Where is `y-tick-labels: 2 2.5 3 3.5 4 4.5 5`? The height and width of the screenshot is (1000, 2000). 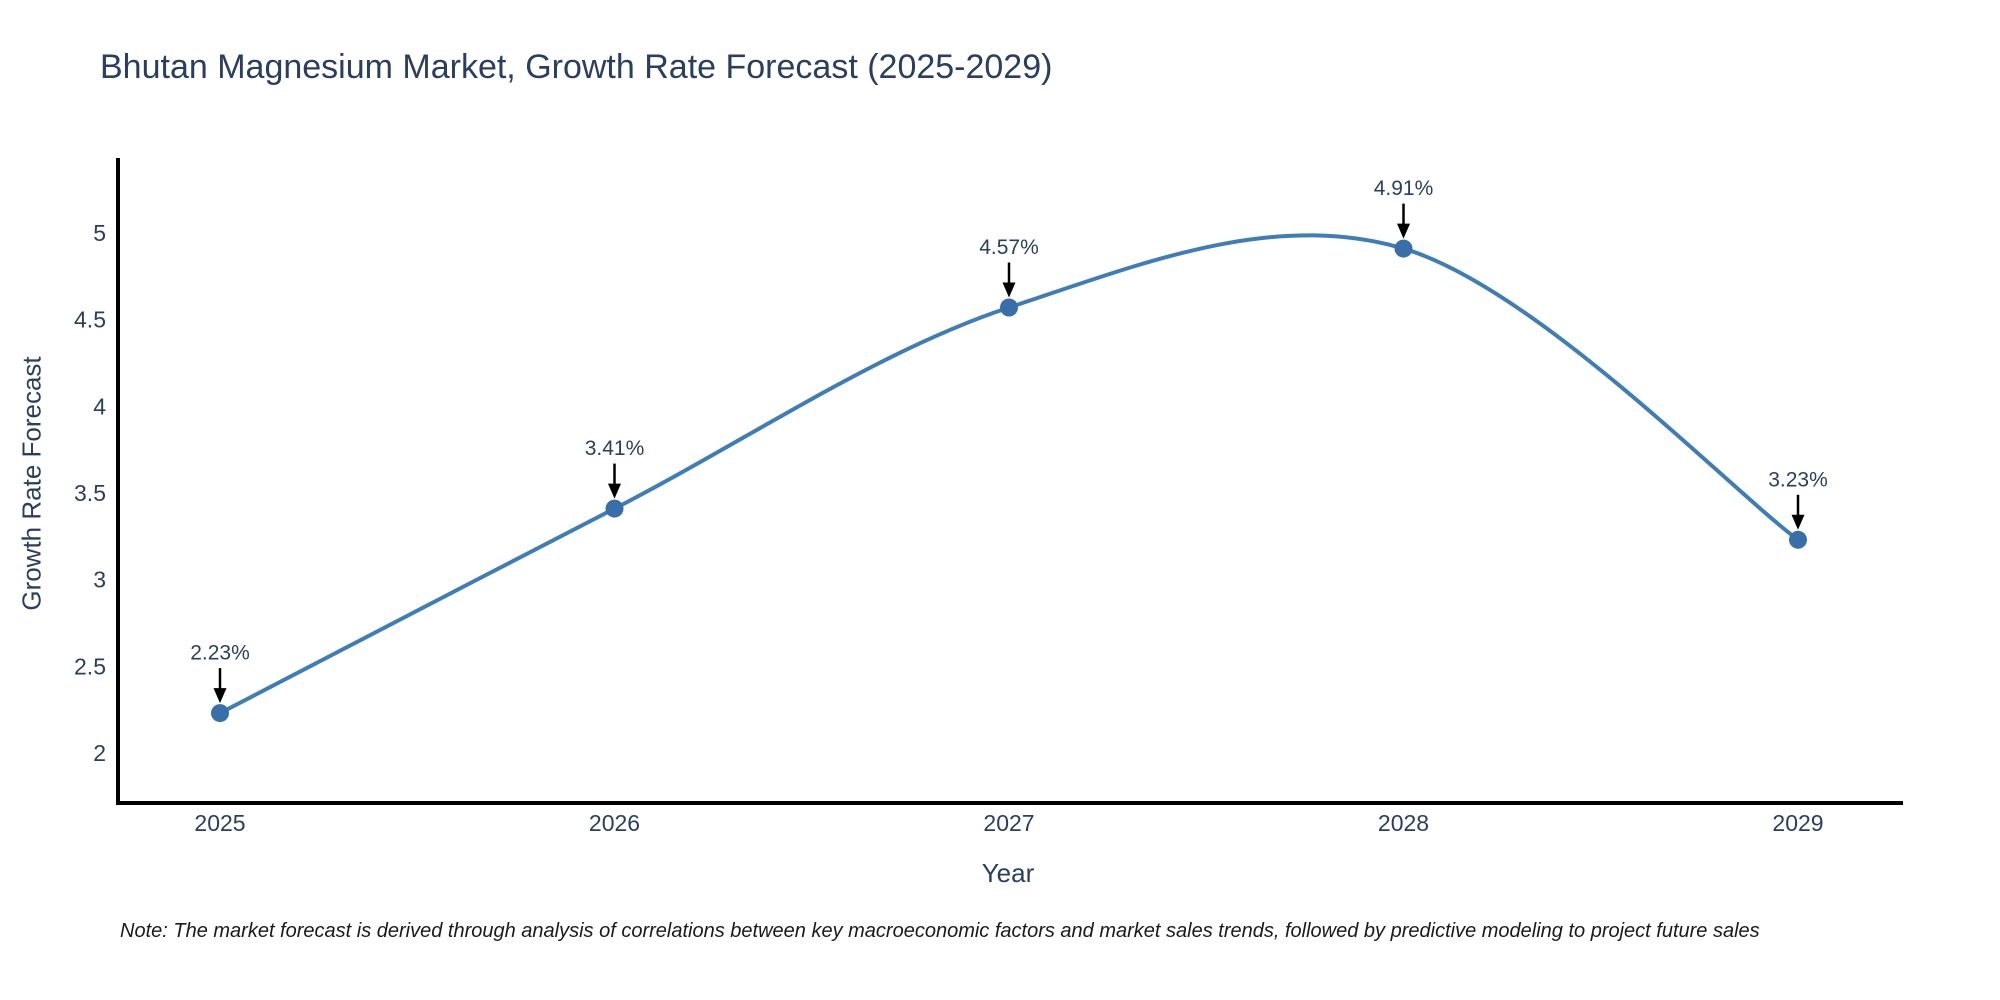 y-tick-labels: 2 2.5 3 3.5 4 4.5 5 is located at coordinates (90, 493).